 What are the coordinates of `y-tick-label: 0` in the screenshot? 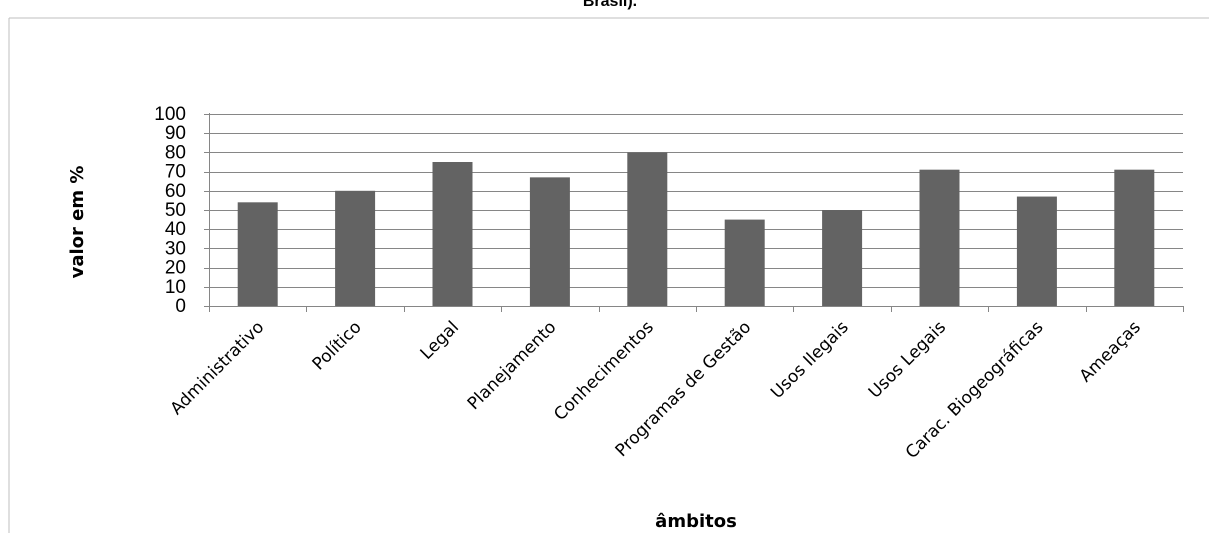 It's located at (180, 306).